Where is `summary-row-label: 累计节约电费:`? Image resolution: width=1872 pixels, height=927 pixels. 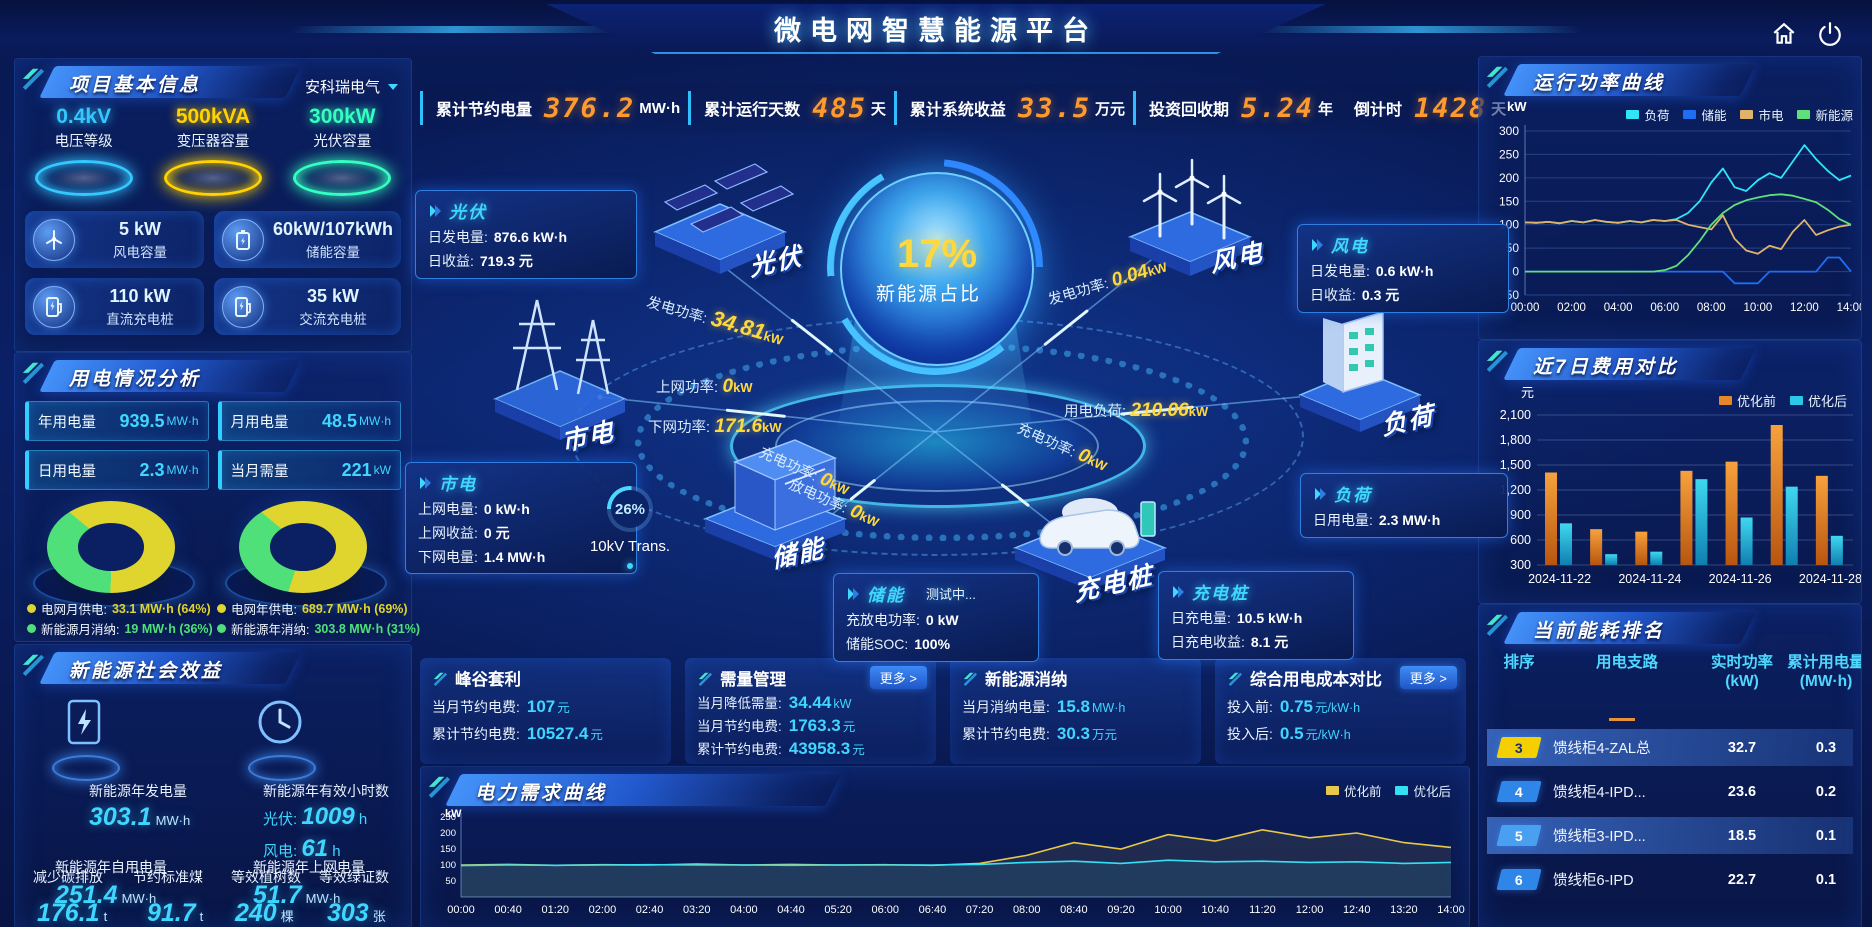
summary-row-label: 累计节约电费: is located at coordinates (476, 734).